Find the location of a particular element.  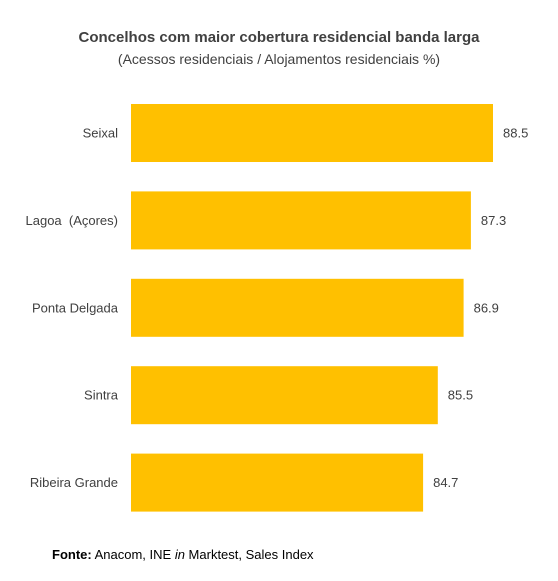

data-label: 86.9 is located at coordinates (486, 307).